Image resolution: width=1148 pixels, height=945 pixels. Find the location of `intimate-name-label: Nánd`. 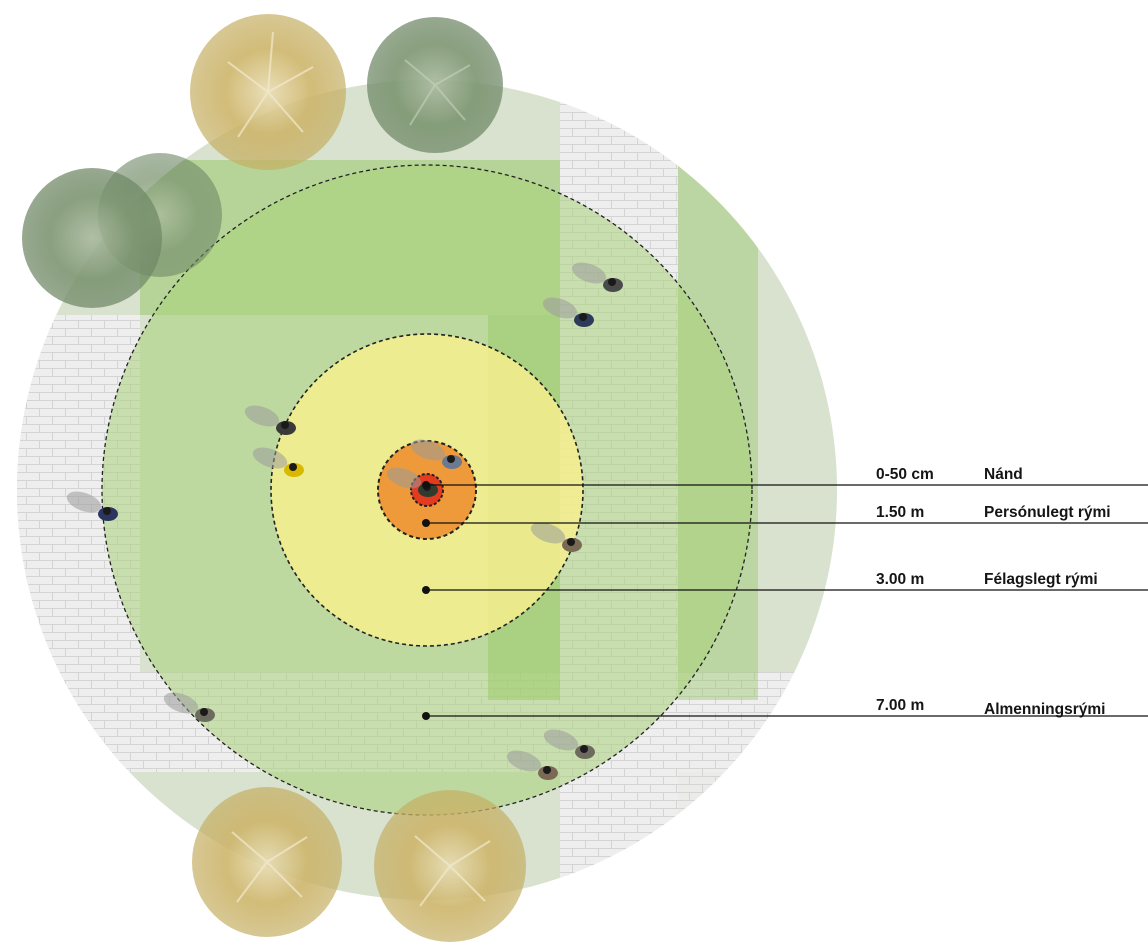

intimate-name-label: Nánd is located at coordinates (1003, 474).